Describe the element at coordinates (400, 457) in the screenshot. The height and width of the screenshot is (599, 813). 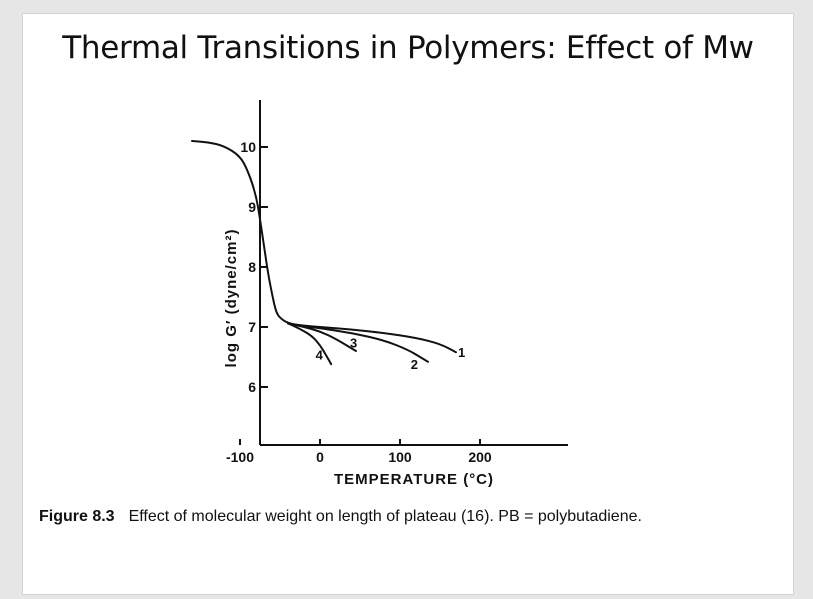
I see `x-tick-label: 100` at that location.